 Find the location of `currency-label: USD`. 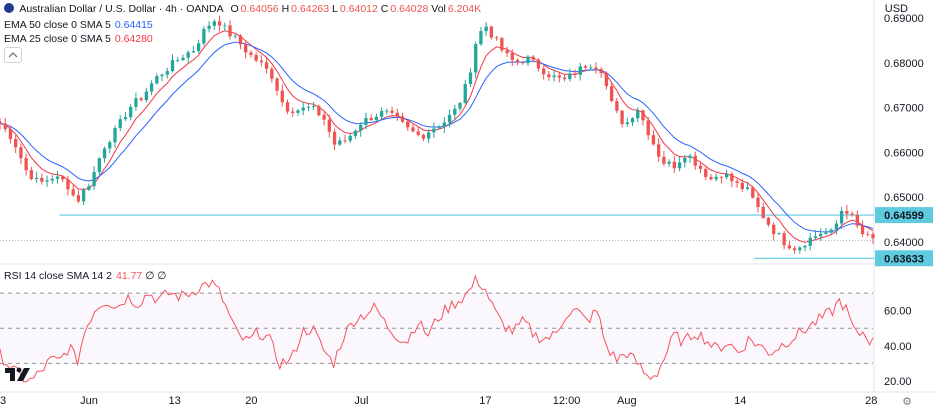

currency-label: USD is located at coordinates (896, 9).